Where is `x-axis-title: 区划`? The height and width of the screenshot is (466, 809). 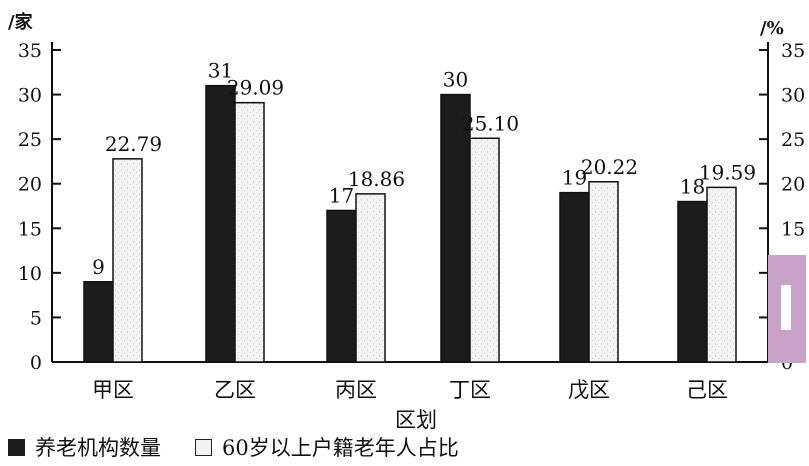
x-axis-title: 区划 is located at coordinates (416, 420).